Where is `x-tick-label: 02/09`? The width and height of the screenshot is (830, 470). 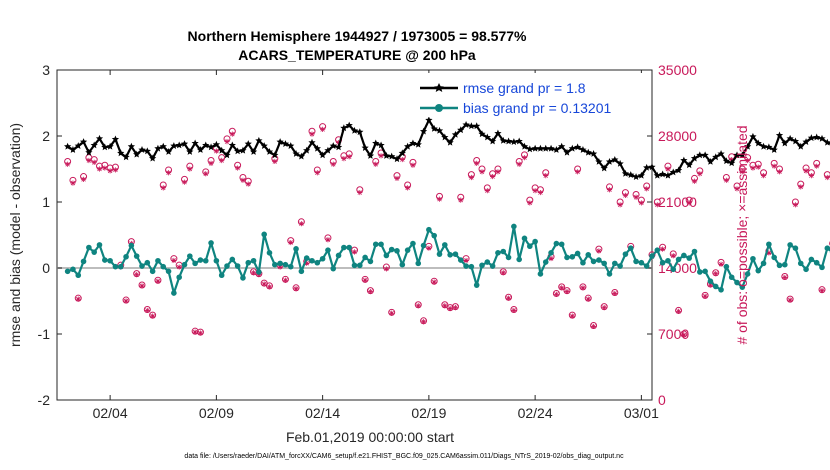 x-tick-label: 02/09 is located at coordinates (216, 413).